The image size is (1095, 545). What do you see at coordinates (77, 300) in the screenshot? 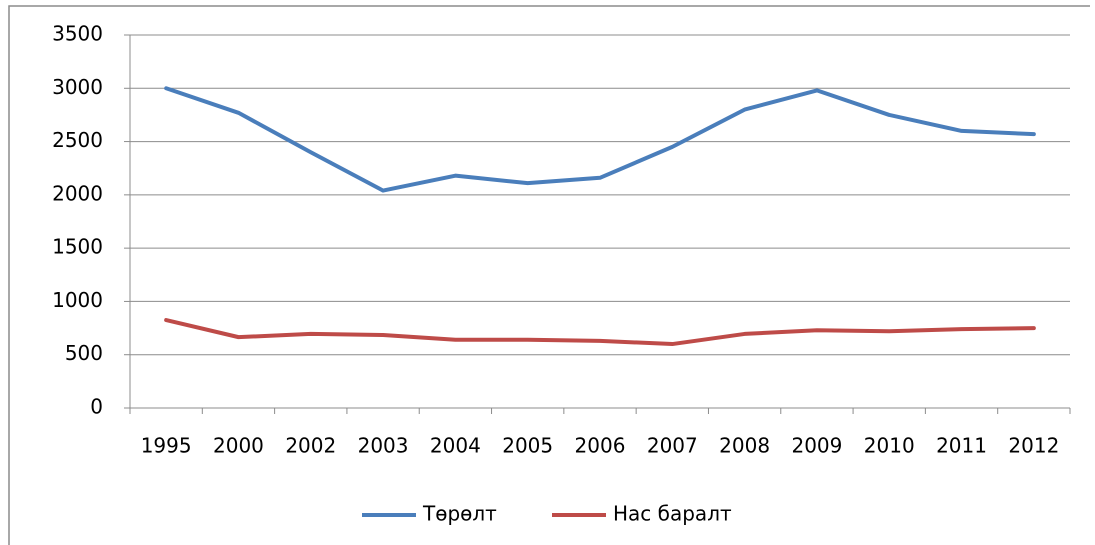
I see `y-tick-label: 1000` at bounding box center [77, 300].